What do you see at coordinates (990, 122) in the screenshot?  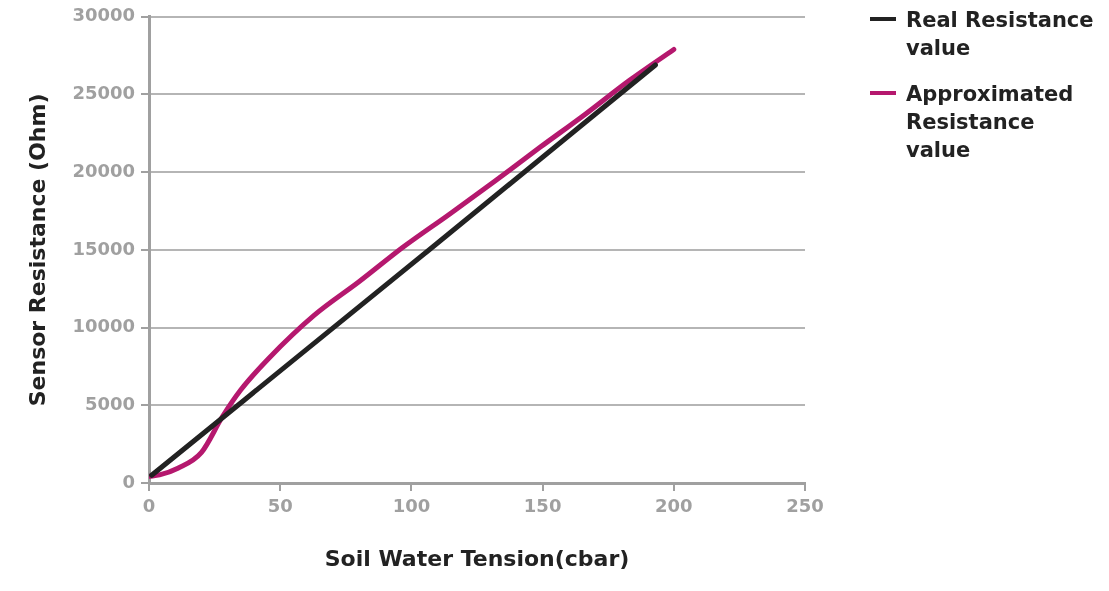 I see `legend-label: Approximated Resistance value` at bounding box center [990, 122].